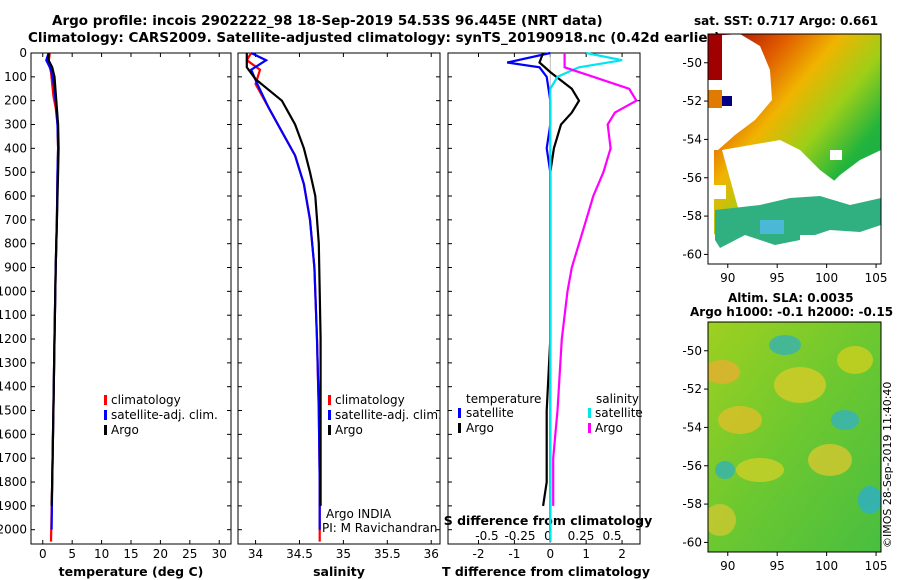  I want to click on float-program-label: Argo INDIA, so click(359, 514).